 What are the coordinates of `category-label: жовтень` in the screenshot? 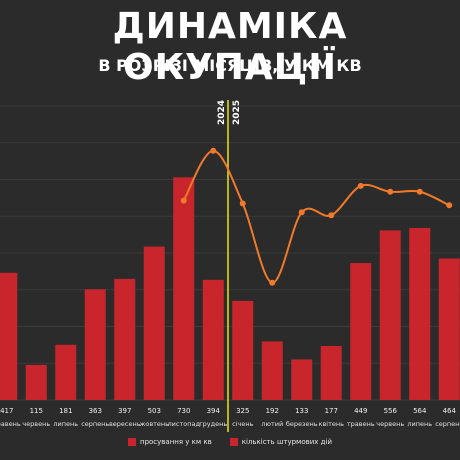 It's located at (154, 424).